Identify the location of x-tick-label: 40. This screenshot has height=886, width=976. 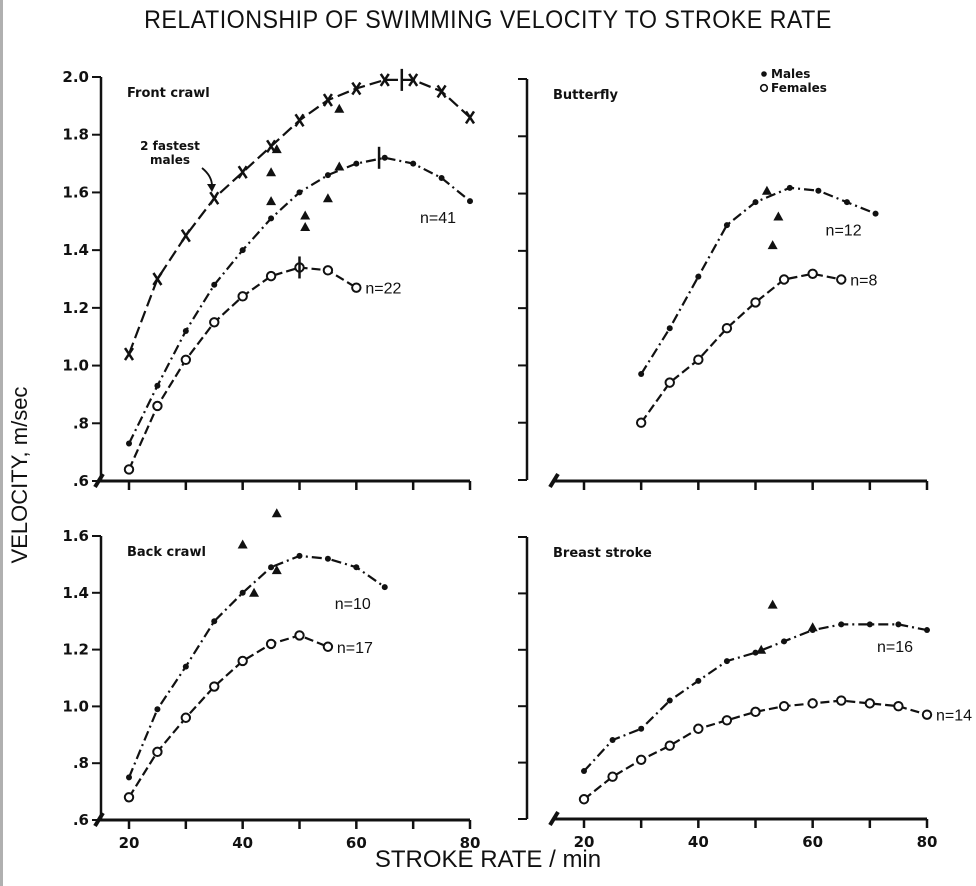
(698, 842).